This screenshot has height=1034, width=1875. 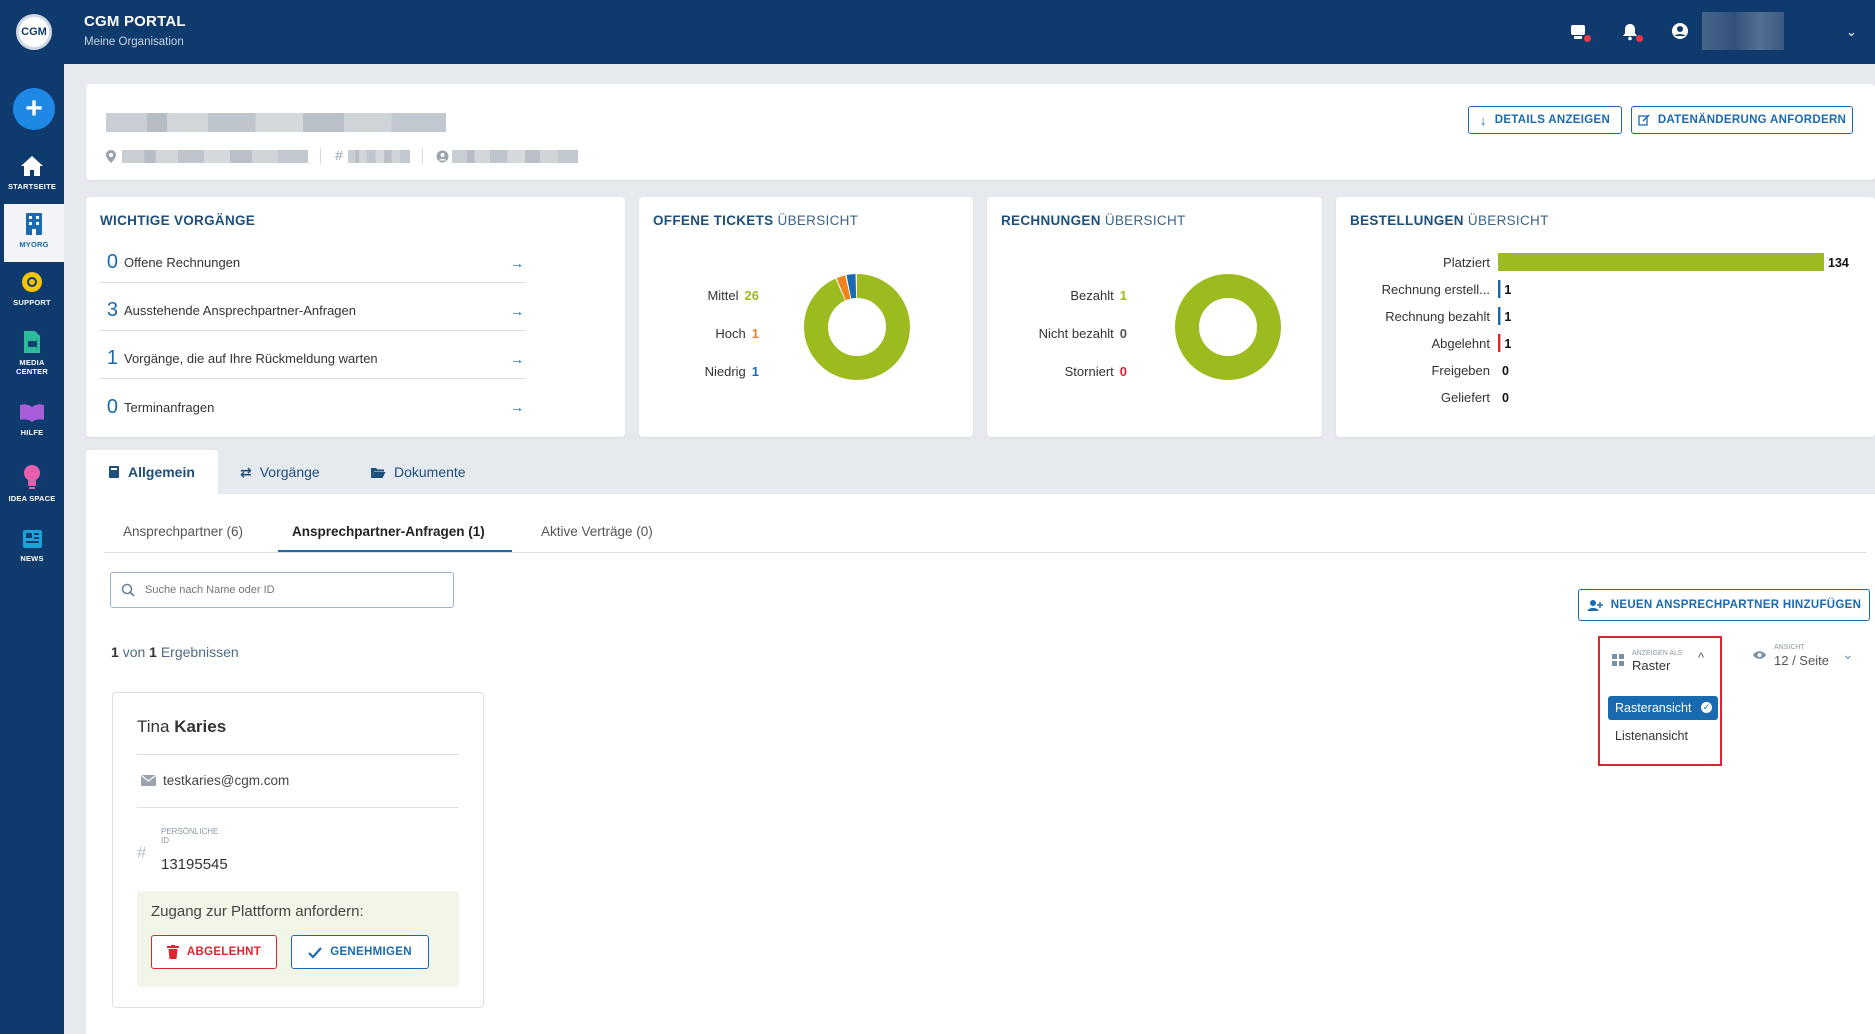 I want to click on device-icon, so click(x=1579, y=32).